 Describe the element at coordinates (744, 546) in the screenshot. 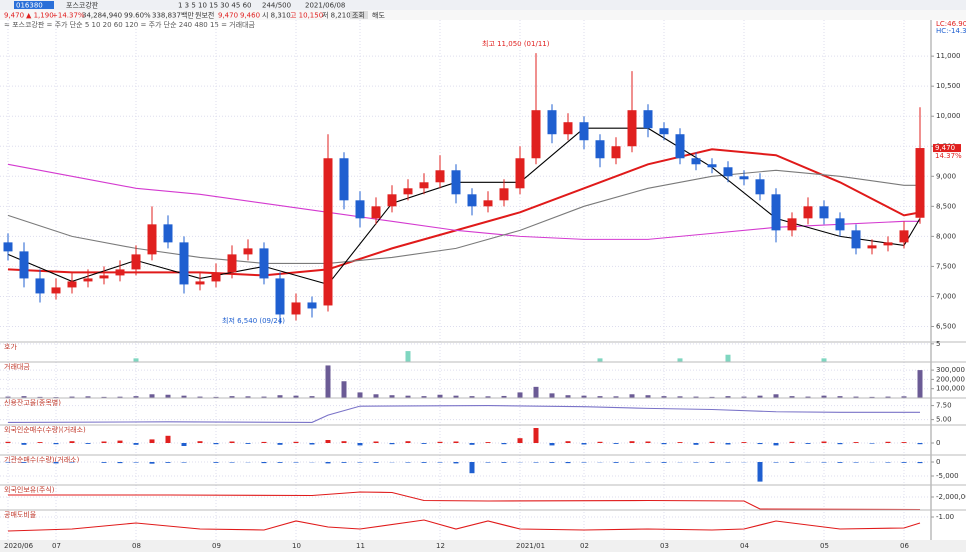

I see `x-tick-label: 04` at that location.